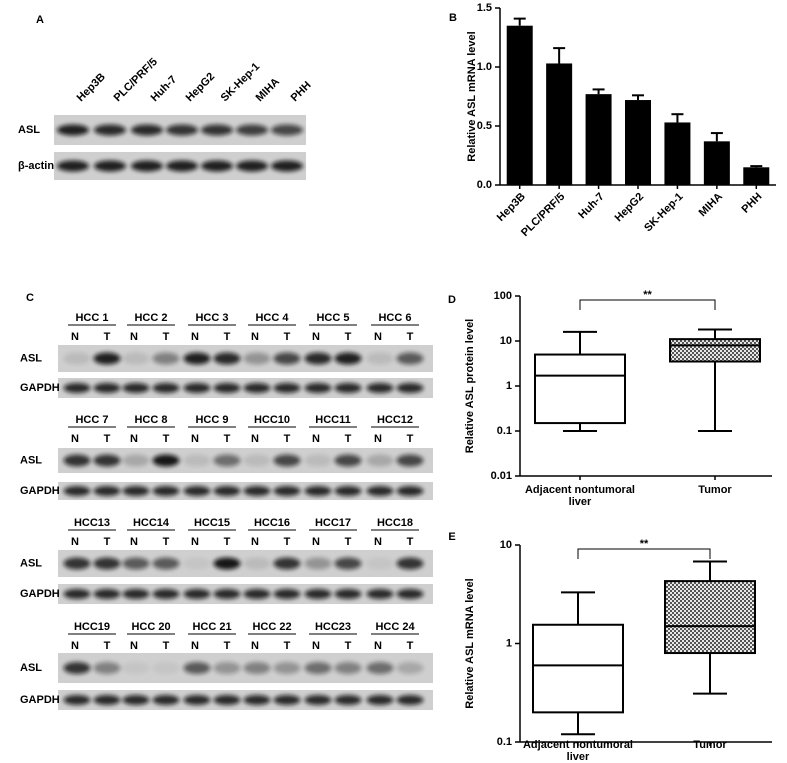  I want to click on bar, so click(638, 142).